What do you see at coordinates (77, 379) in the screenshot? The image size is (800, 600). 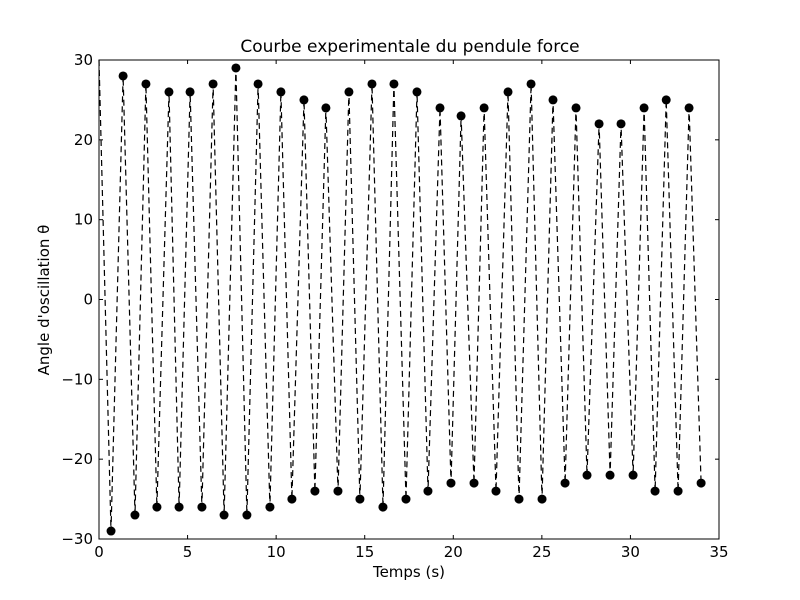 I see `y-tick-label: −10` at bounding box center [77, 379].